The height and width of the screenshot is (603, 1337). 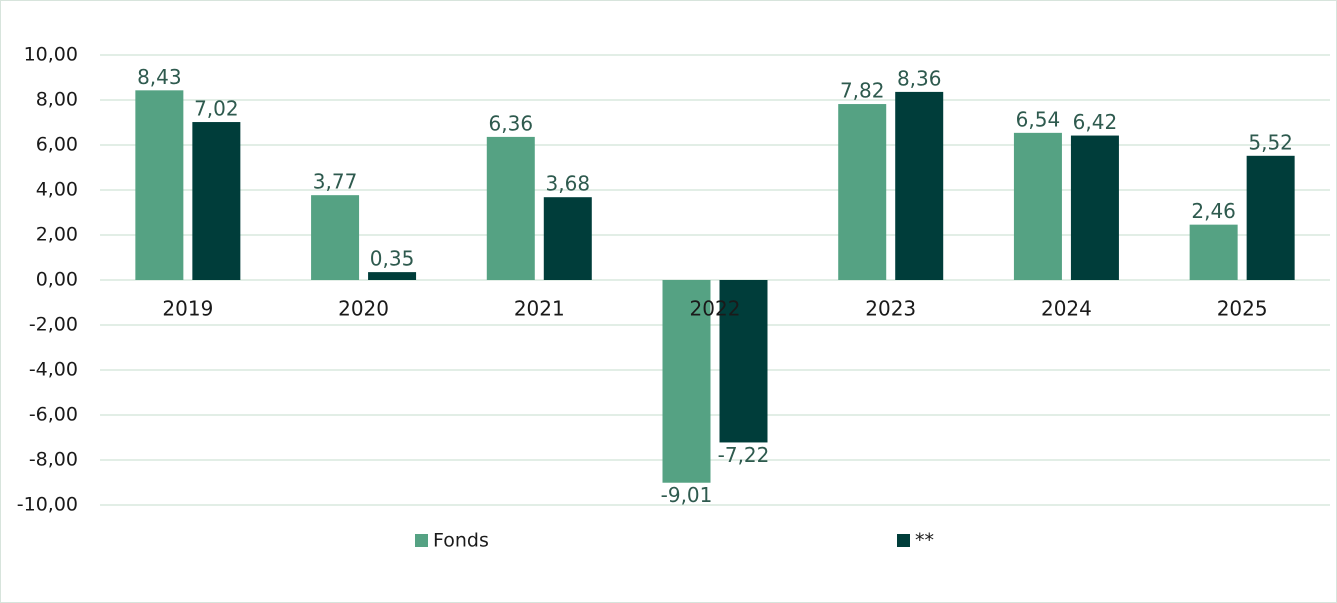 What do you see at coordinates (539, 309) in the screenshot?
I see `x-tick-label: 2021` at bounding box center [539, 309].